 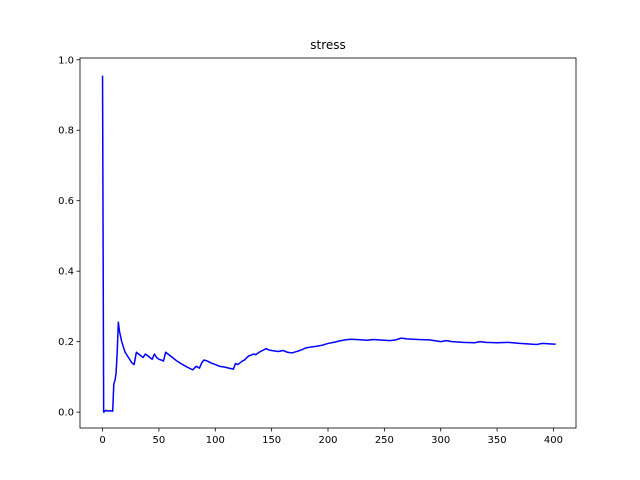 What do you see at coordinates (440, 440) in the screenshot?
I see `x-tick-label: 300` at bounding box center [440, 440].